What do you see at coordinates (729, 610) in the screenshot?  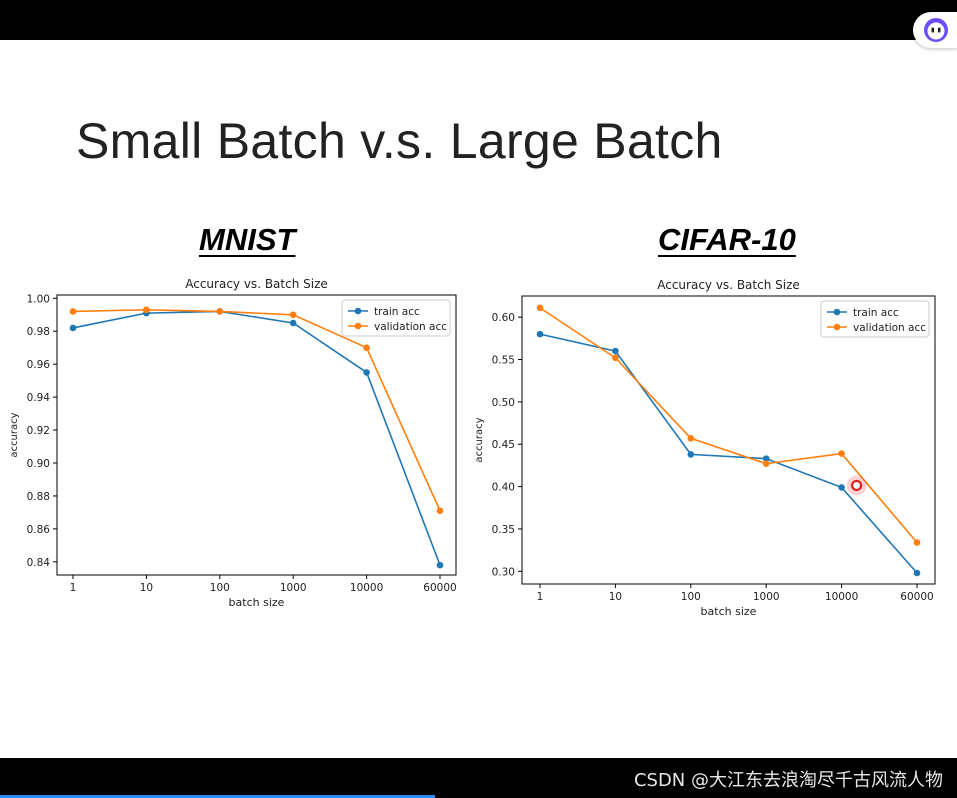 I see `cifar10-x-axis-label: batch size` at bounding box center [729, 610].